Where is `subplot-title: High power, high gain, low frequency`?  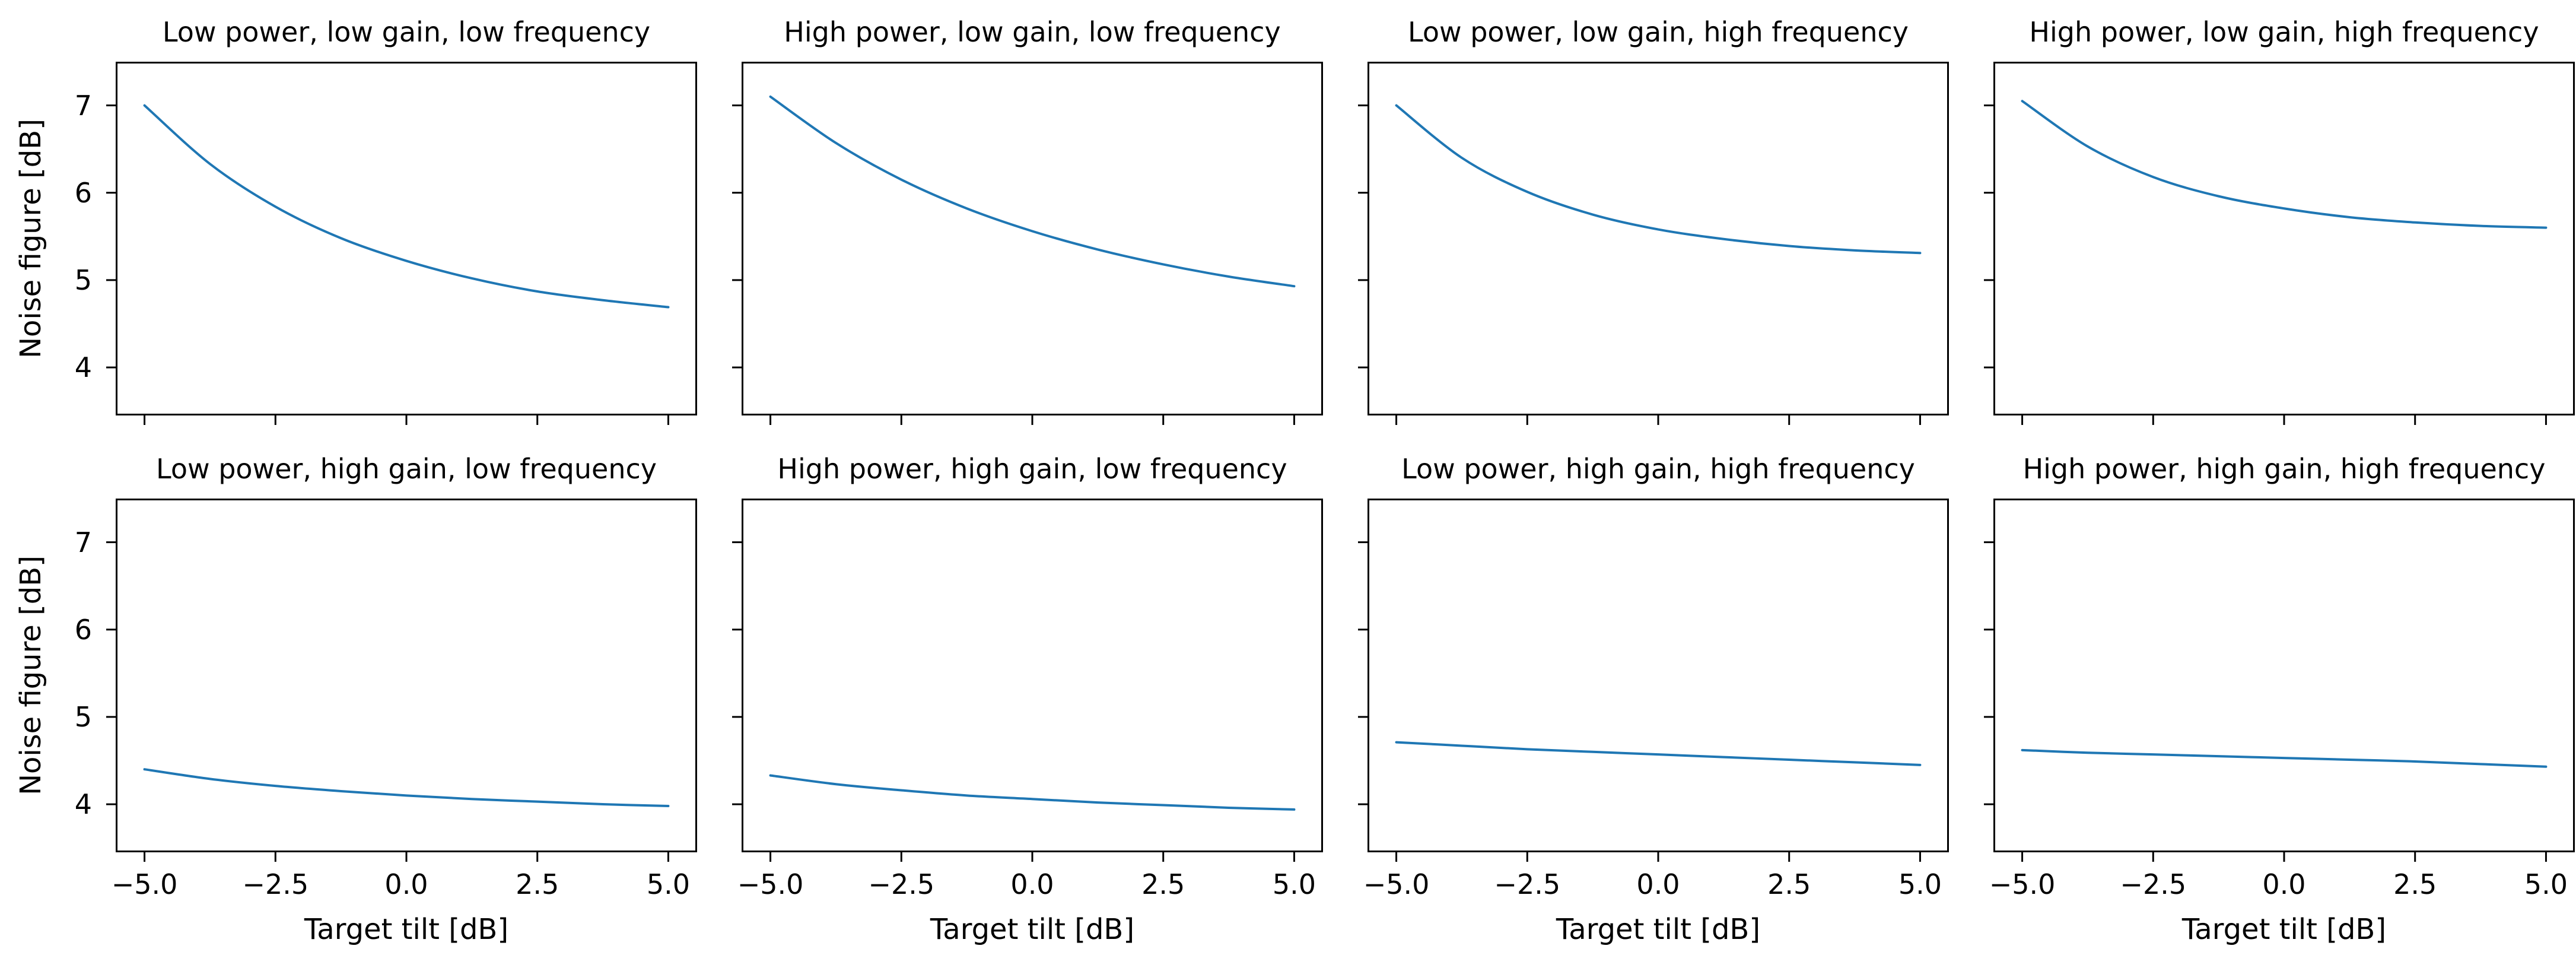
subplot-title: High power, high gain, low frequency is located at coordinates (1032, 469).